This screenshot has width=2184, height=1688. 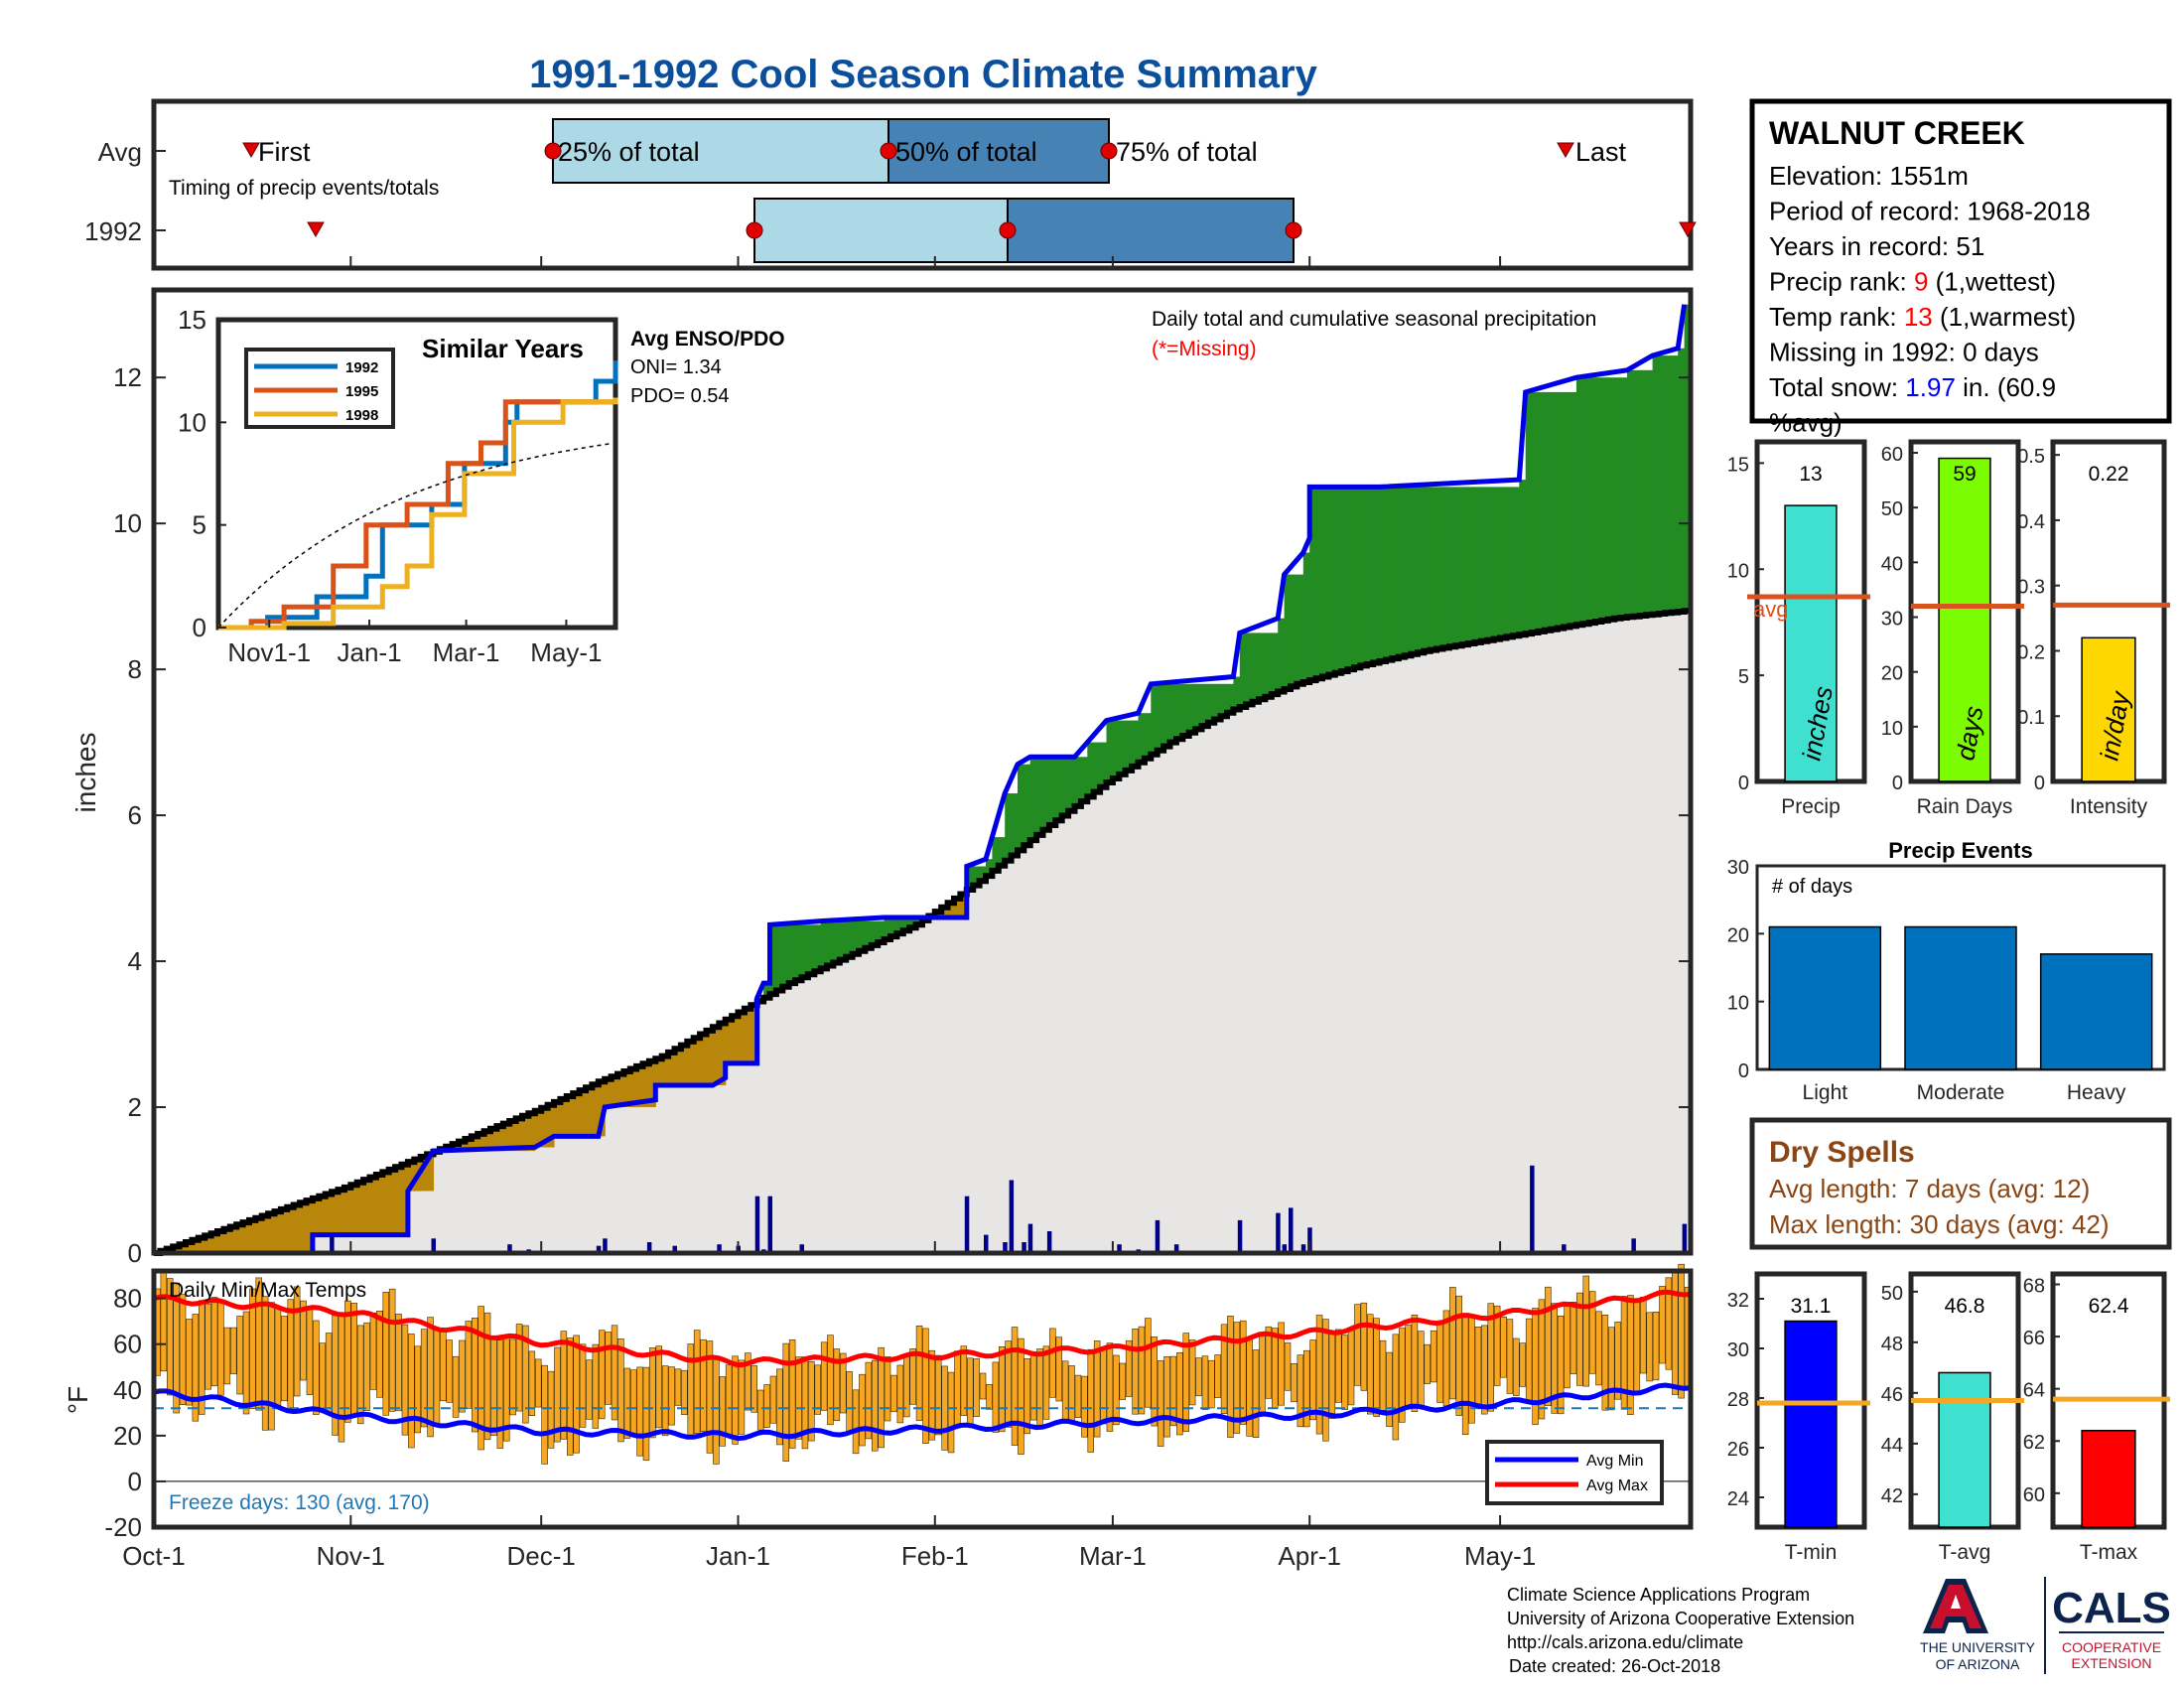 What do you see at coordinates (361, 415) in the screenshot?
I see `legend-1998: 1998` at bounding box center [361, 415].